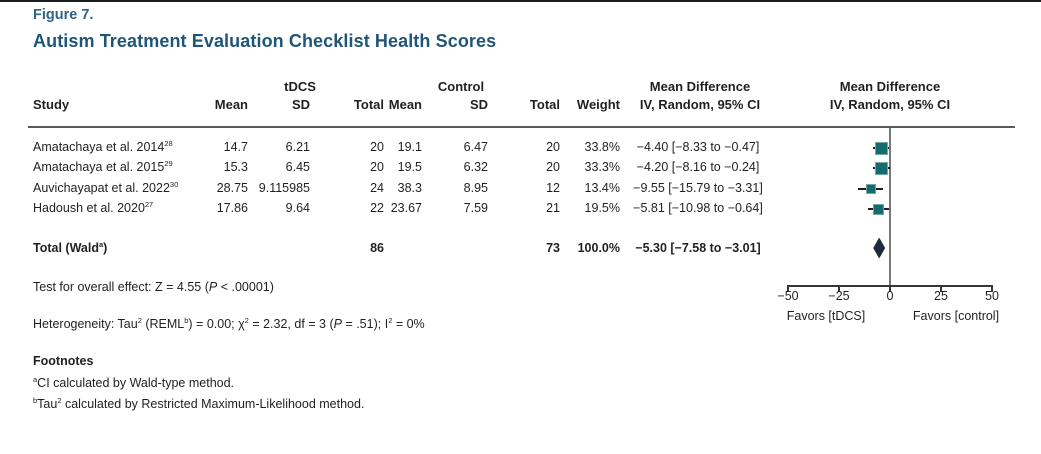  Describe the element at coordinates (602, 208) in the screenshot. I see `weight-cell: 19.5%` at that location.